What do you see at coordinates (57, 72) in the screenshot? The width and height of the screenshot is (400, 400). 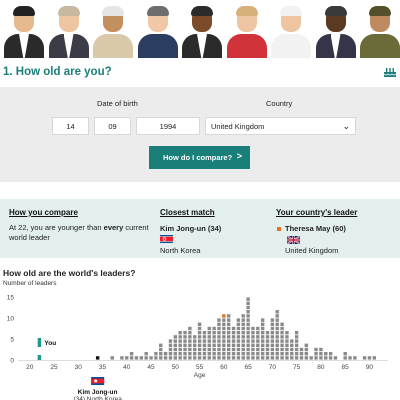 I see `page-title: 1. How old are you?` at bounding box center [57, 72].